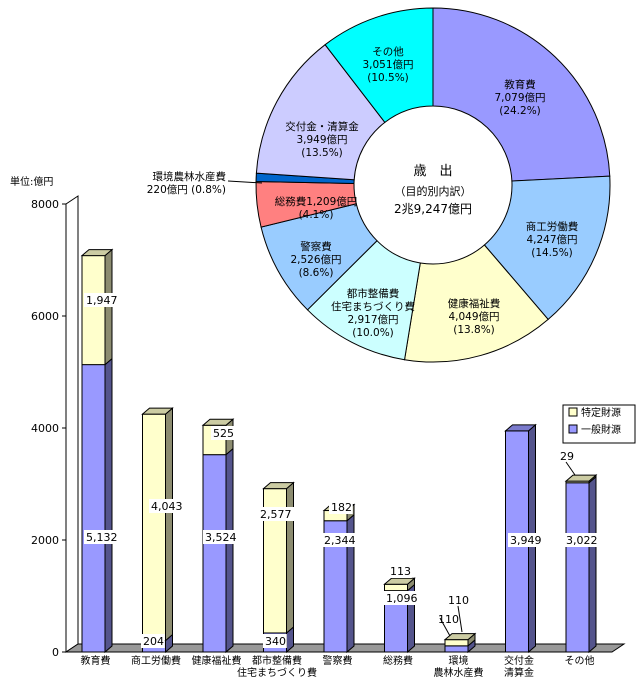 The image size is (640, 697). I want to click on pie-slice-label: 警察費, so click(316, 246).